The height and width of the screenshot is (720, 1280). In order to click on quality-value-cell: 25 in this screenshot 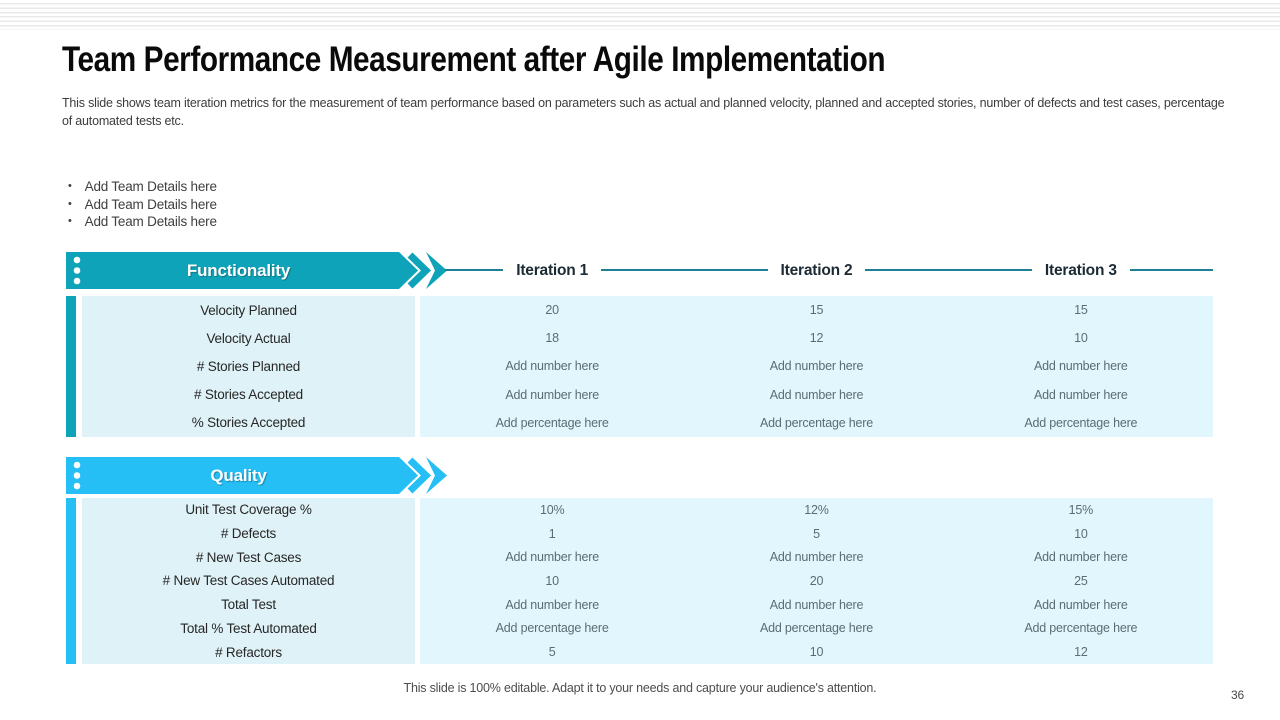, I will do `click(1081, 580)`.